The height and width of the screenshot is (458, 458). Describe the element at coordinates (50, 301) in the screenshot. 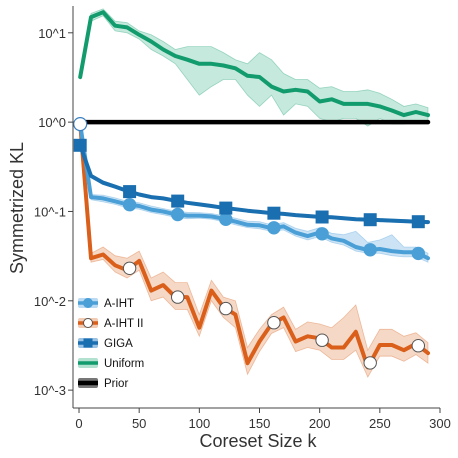

I see `y-tick-label: 10^-2` at that location.